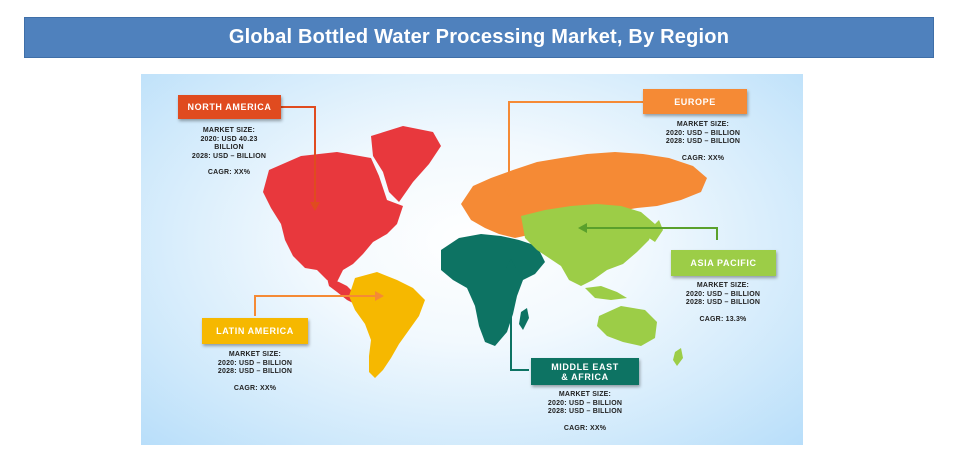 This screenshot has height=469, width=957. Describe the element at coordinates (333, 217) in the screenshot. I see `north-america-shape` at that location.